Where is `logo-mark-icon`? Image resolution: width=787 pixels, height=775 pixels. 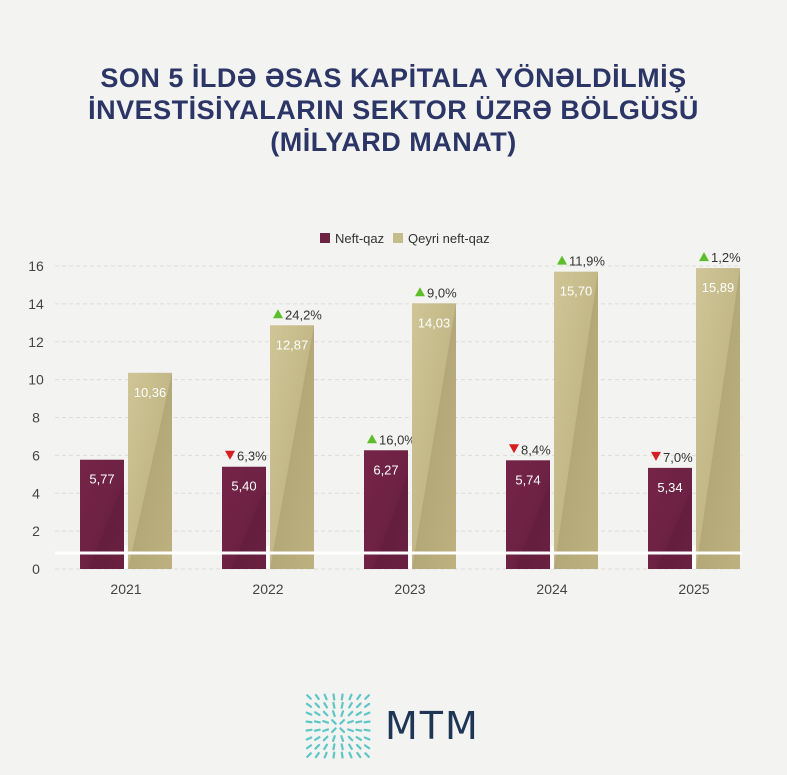
logo-mark-icon is located at coordinates (338, 726).